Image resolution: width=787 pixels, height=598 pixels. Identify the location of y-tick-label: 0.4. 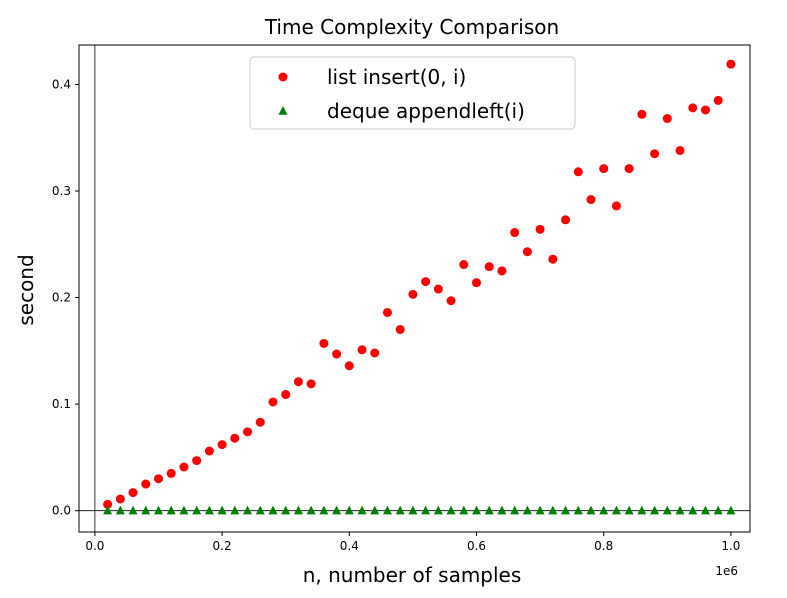
(61, 84).